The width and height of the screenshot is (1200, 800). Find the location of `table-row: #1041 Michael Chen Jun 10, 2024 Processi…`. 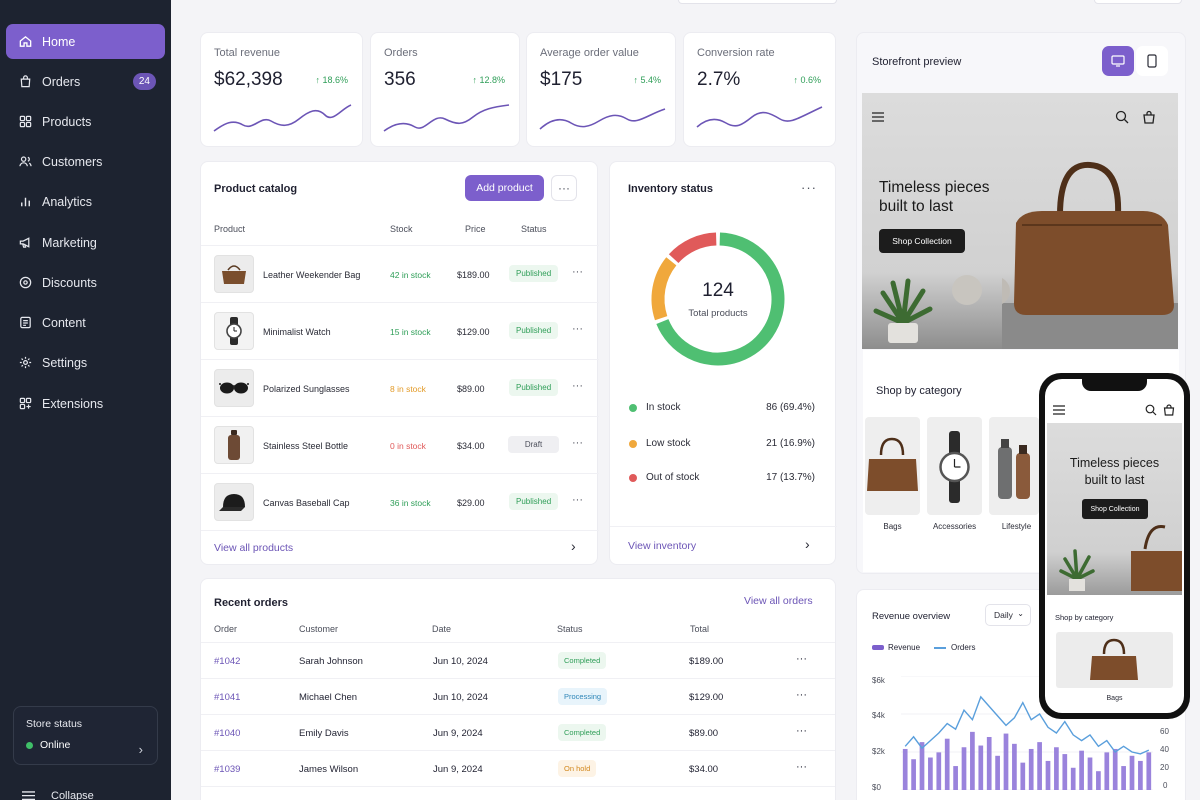

table-row: #1041 Michael Chen Jun 10, 2024 Processi… is located at coordinates (518, 696).